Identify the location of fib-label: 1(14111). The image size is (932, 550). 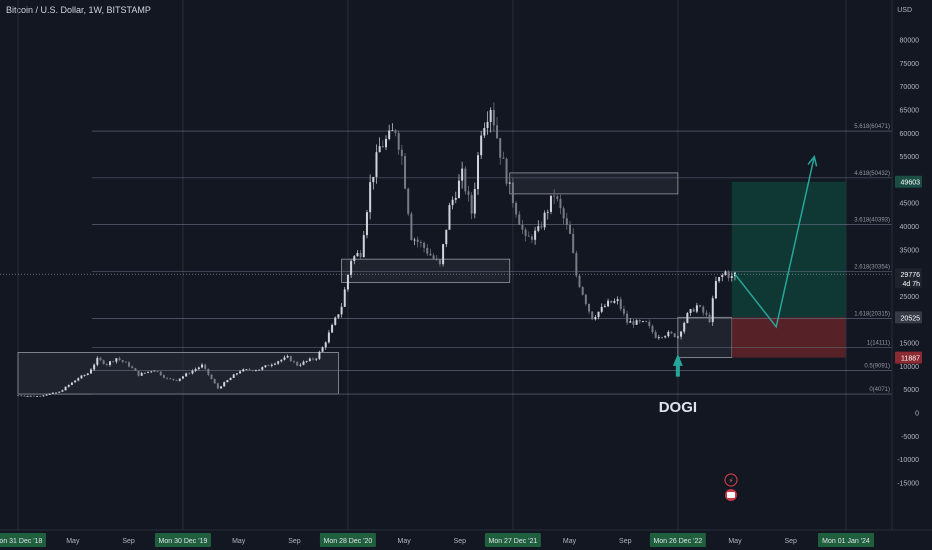
(878, 343).